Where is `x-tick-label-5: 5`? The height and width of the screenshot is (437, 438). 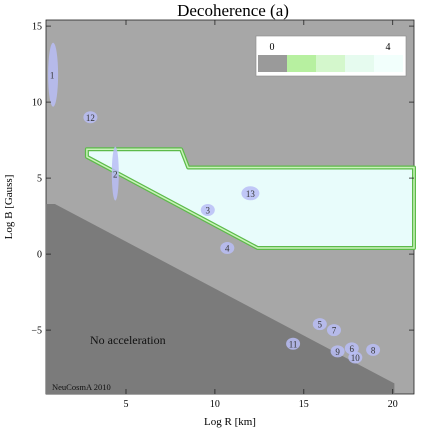 x-tick-label-5: 5 is located at coordinates (126, 404).